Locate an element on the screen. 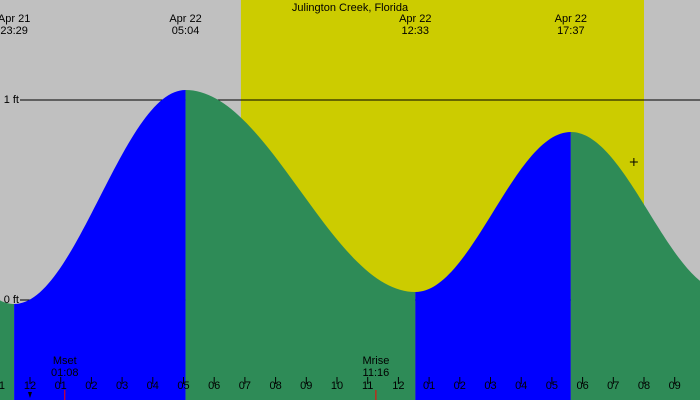  now-marker is located at coordinates (633, 162).